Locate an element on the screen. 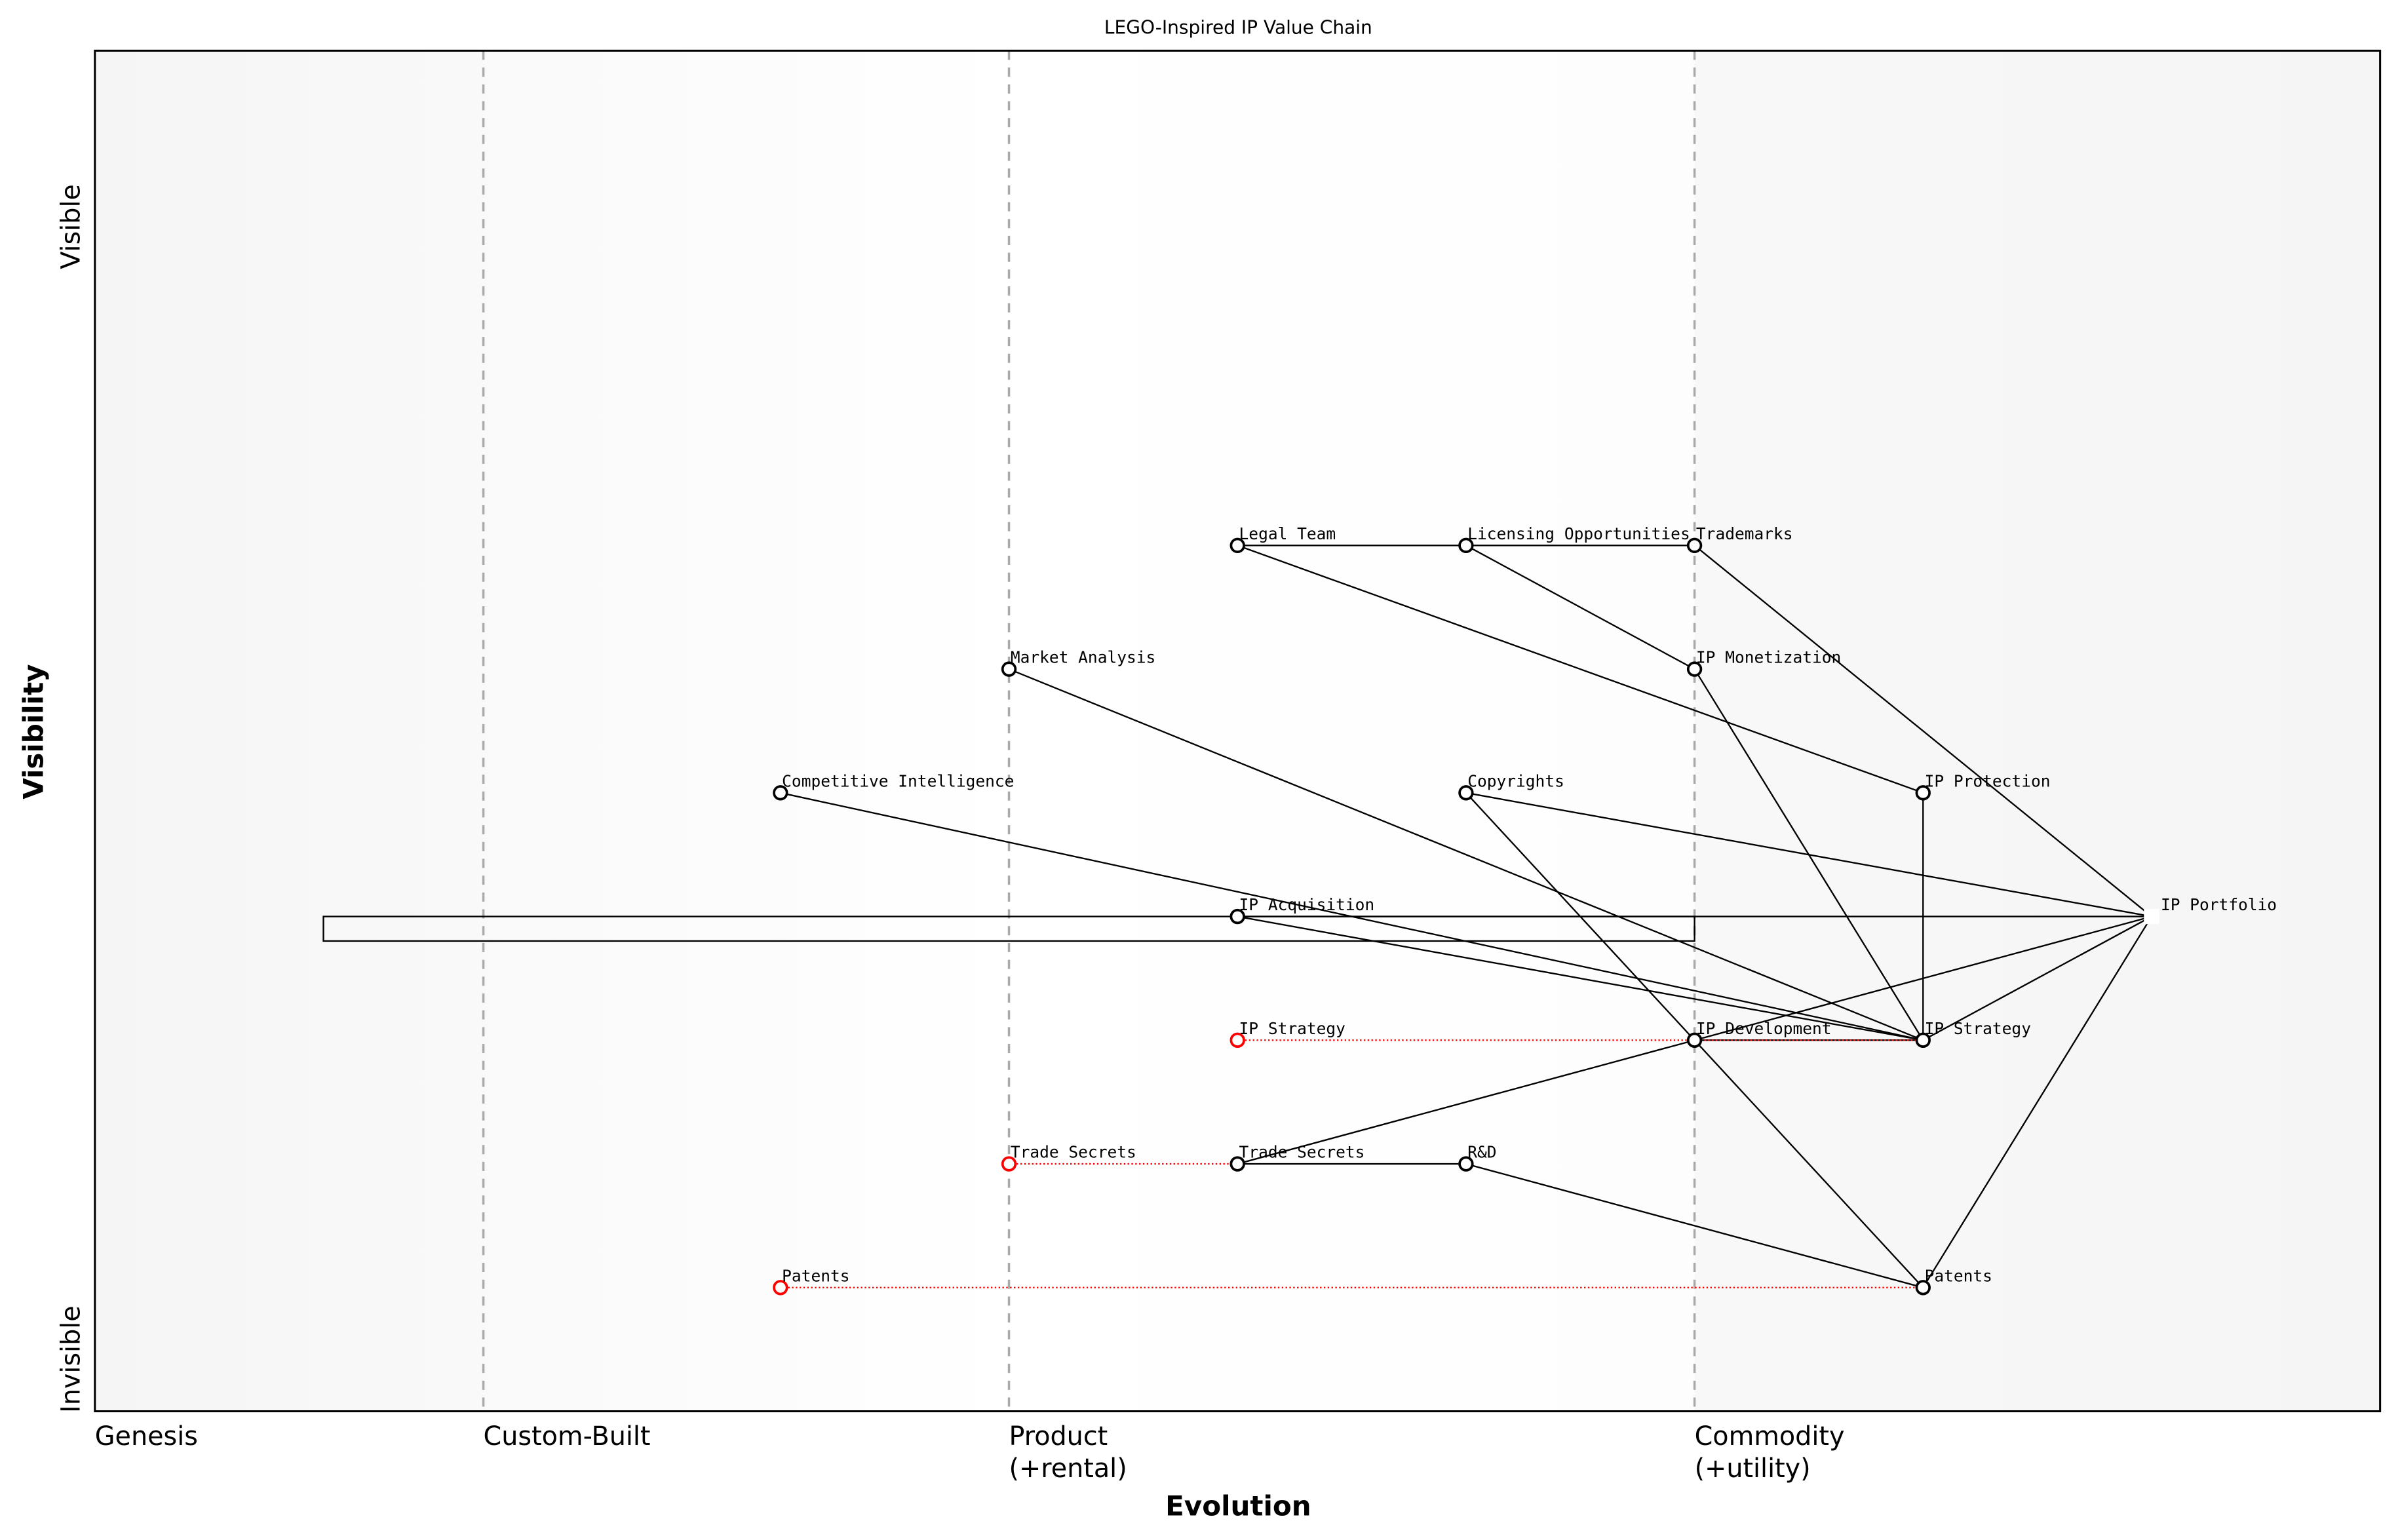 The width and height of the screenshot is (2400, 1540). y-axis-bottom-label: Invisible is located at coordinates (71, 1359).